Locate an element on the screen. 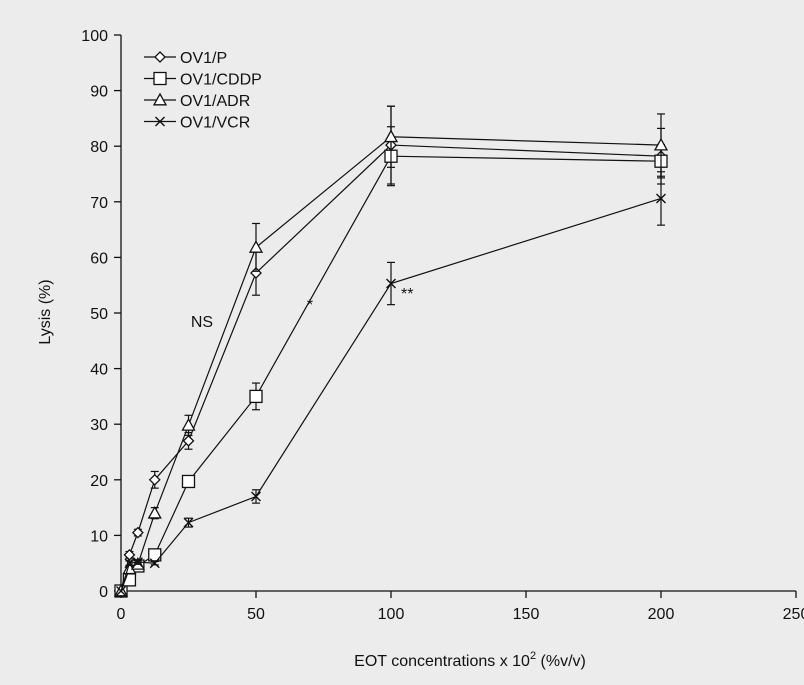  legend-marker-cross is located at coordinates (160, 121).